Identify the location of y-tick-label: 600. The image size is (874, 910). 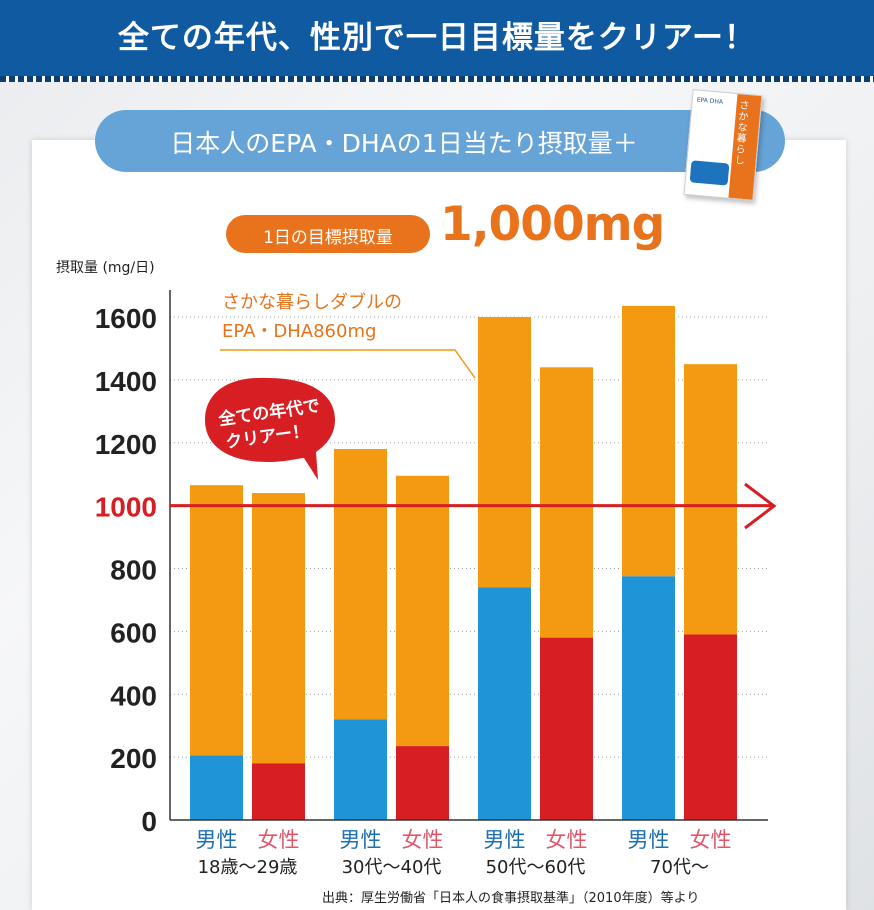
(133, 632).